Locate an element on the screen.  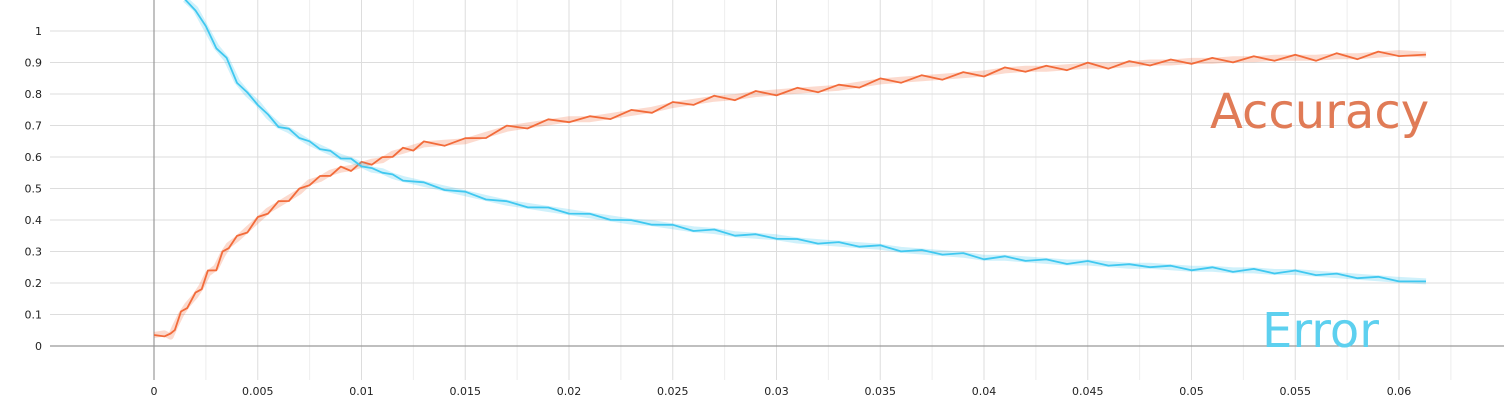
x-tick-label: 0.055 is located at coordinates (1296, 391).